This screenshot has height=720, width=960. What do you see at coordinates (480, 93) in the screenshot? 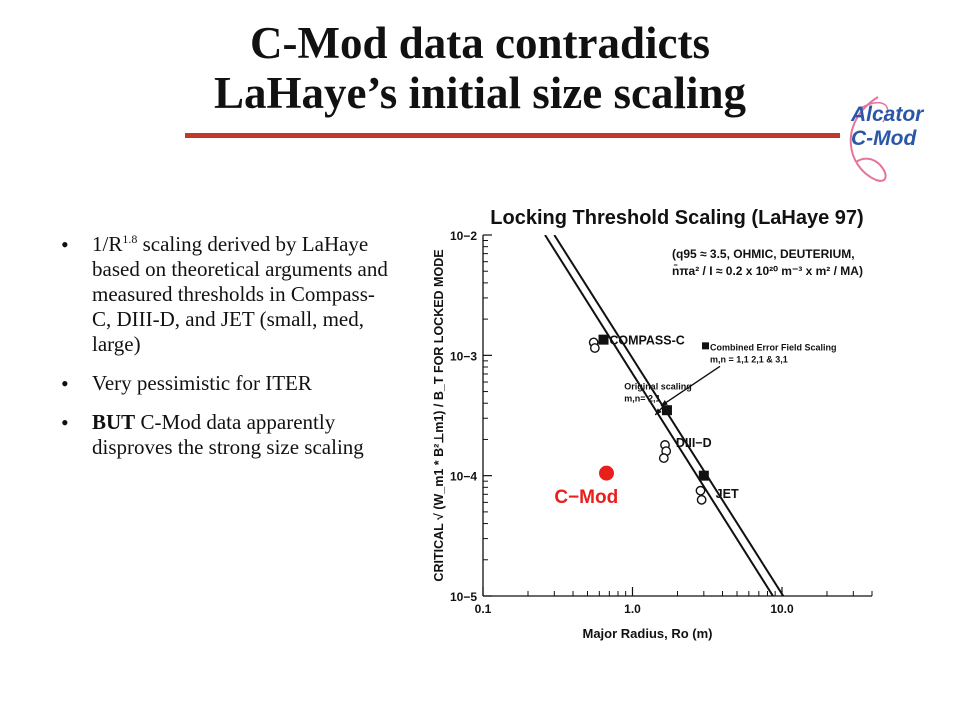
I see `title-line-2: LaHaye’s initial size scaling` at bounding box center [480, 93].